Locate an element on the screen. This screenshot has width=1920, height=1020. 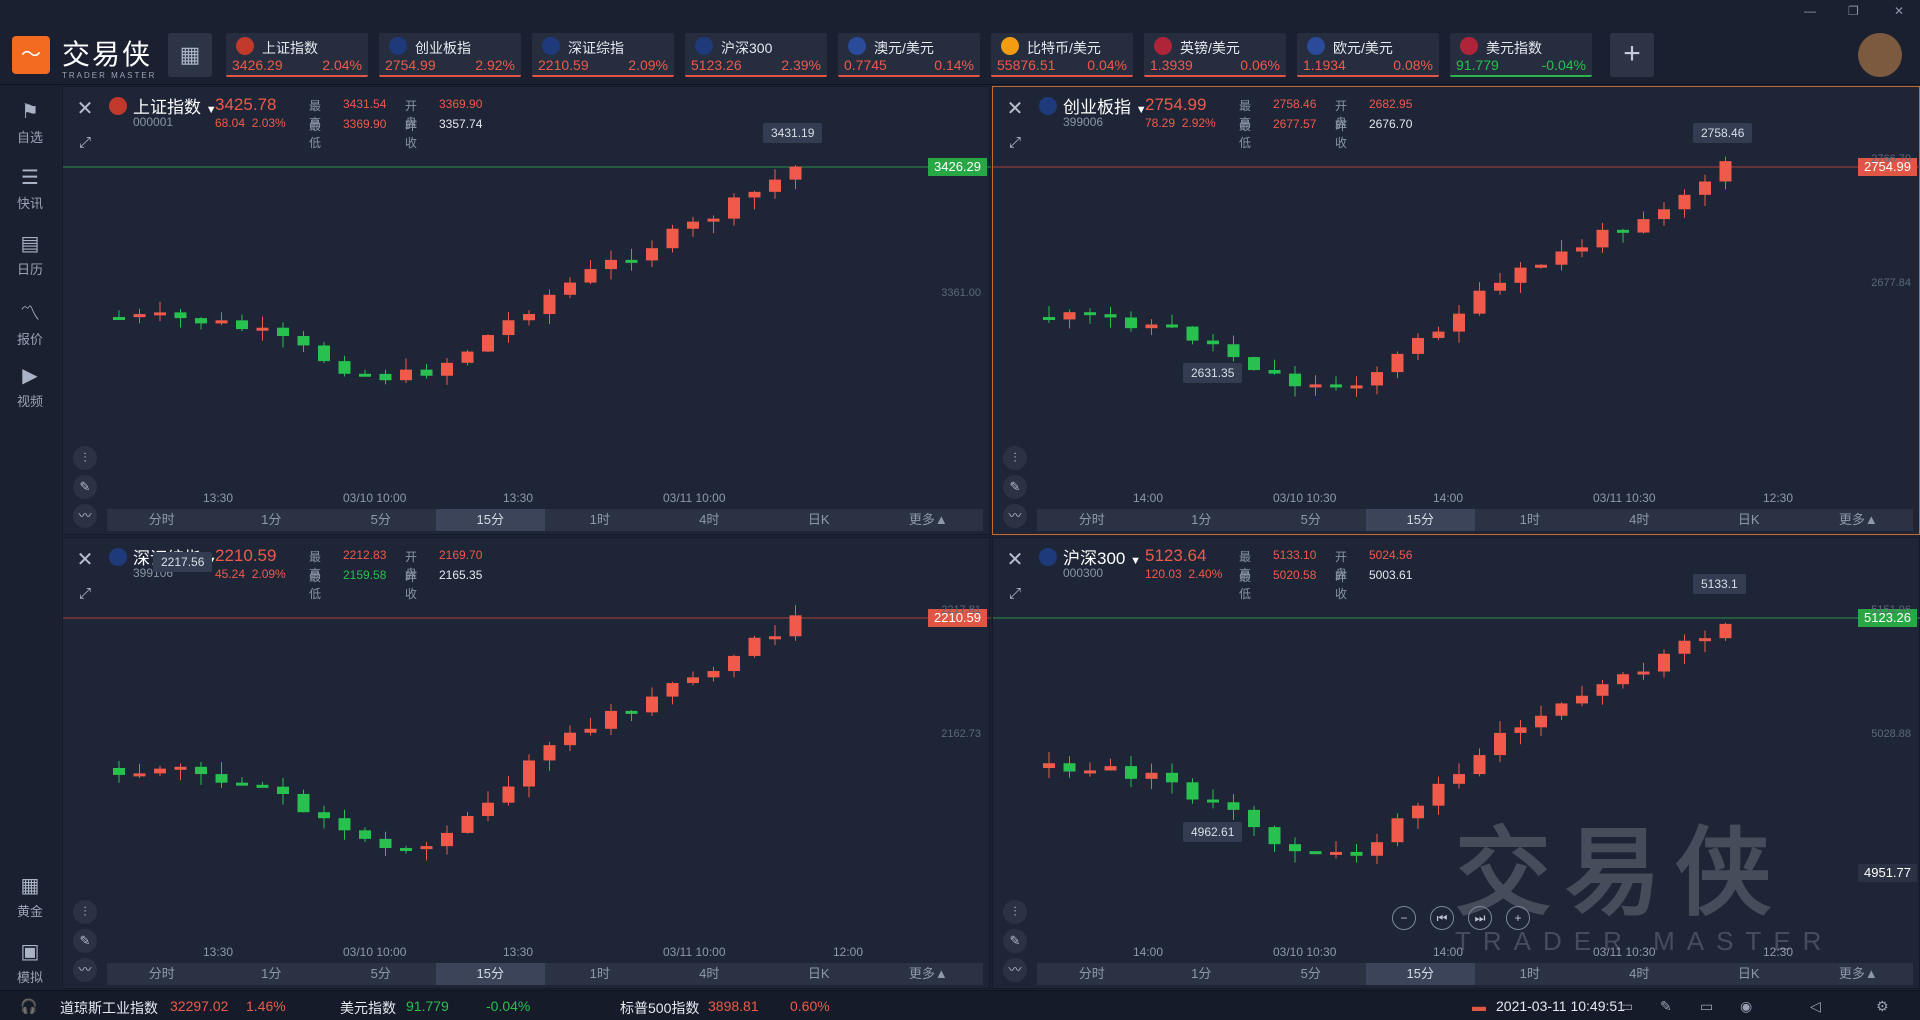
ticker-tab: 澳元/美元 0.7745 0.14% is located at coordinates (909, 55).